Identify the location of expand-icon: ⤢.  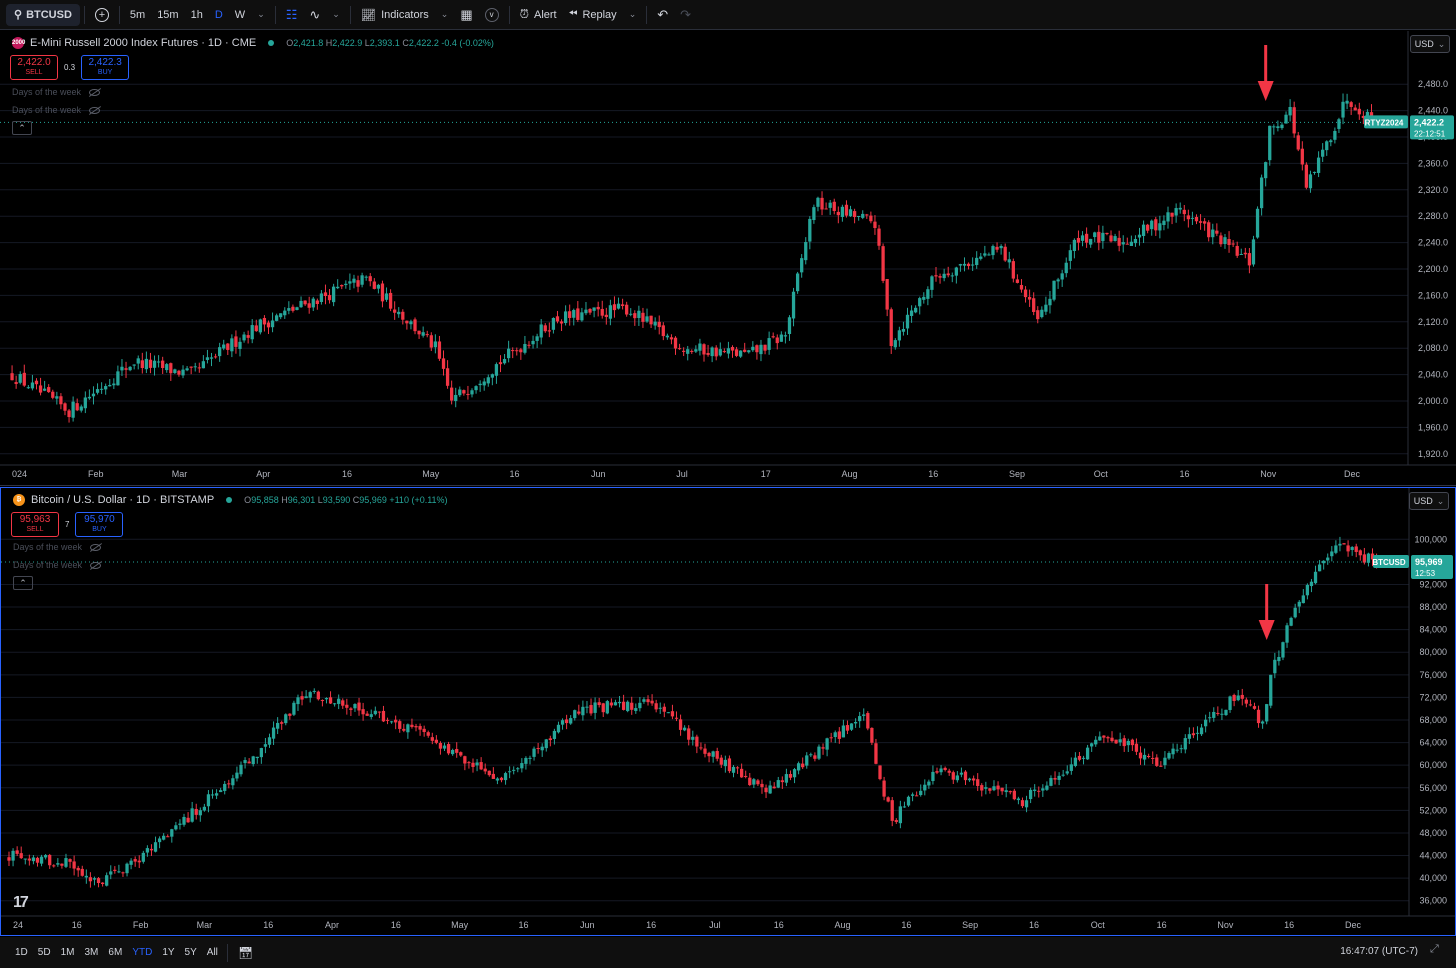
(1434, 949).